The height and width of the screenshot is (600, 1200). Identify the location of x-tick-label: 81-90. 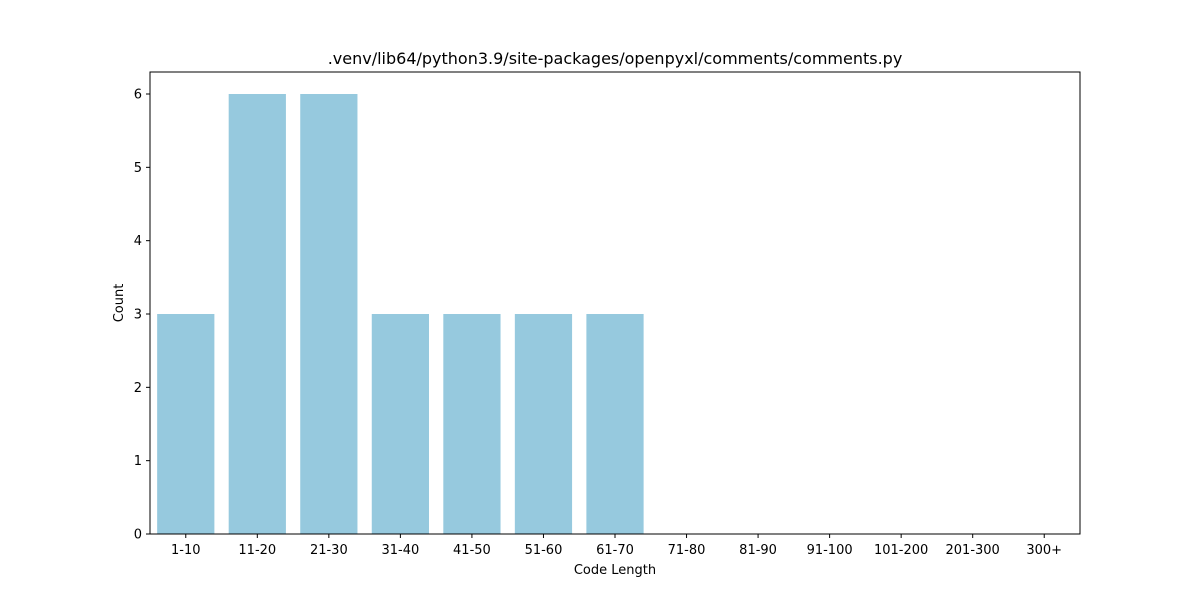
(758, 550).